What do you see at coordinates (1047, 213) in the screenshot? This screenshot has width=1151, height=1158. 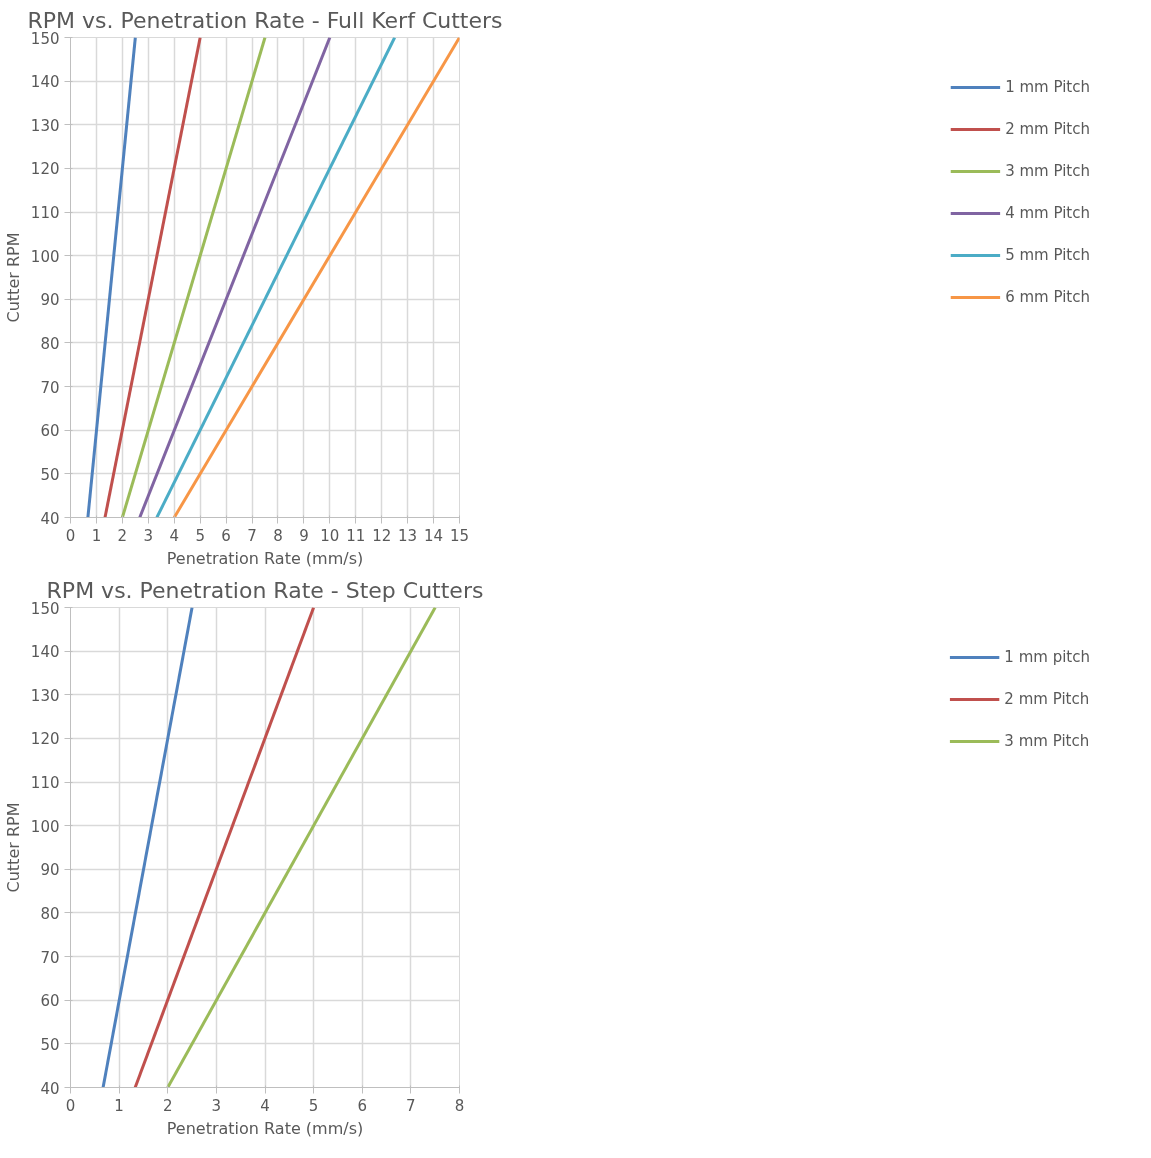 I see `legend-label: 4 mm Pitch` at bounding box center [1047, 213].